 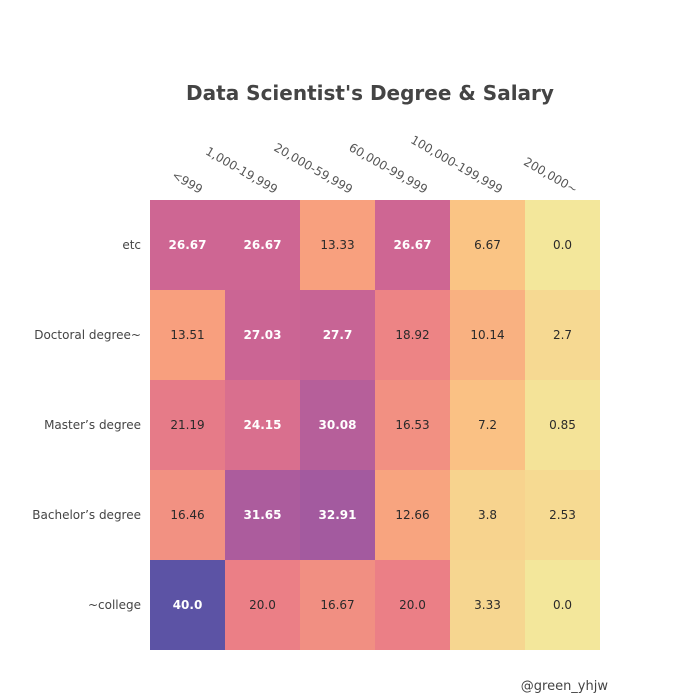 I want to click on heatmap-cell-r1-c4, so click(x=487, y=335).